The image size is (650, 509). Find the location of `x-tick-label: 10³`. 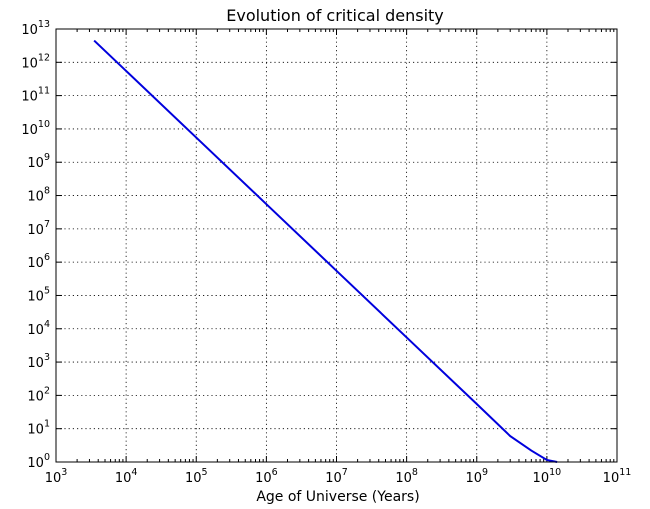

x-tick-label: 10³ is located at coordinates (56, 476).